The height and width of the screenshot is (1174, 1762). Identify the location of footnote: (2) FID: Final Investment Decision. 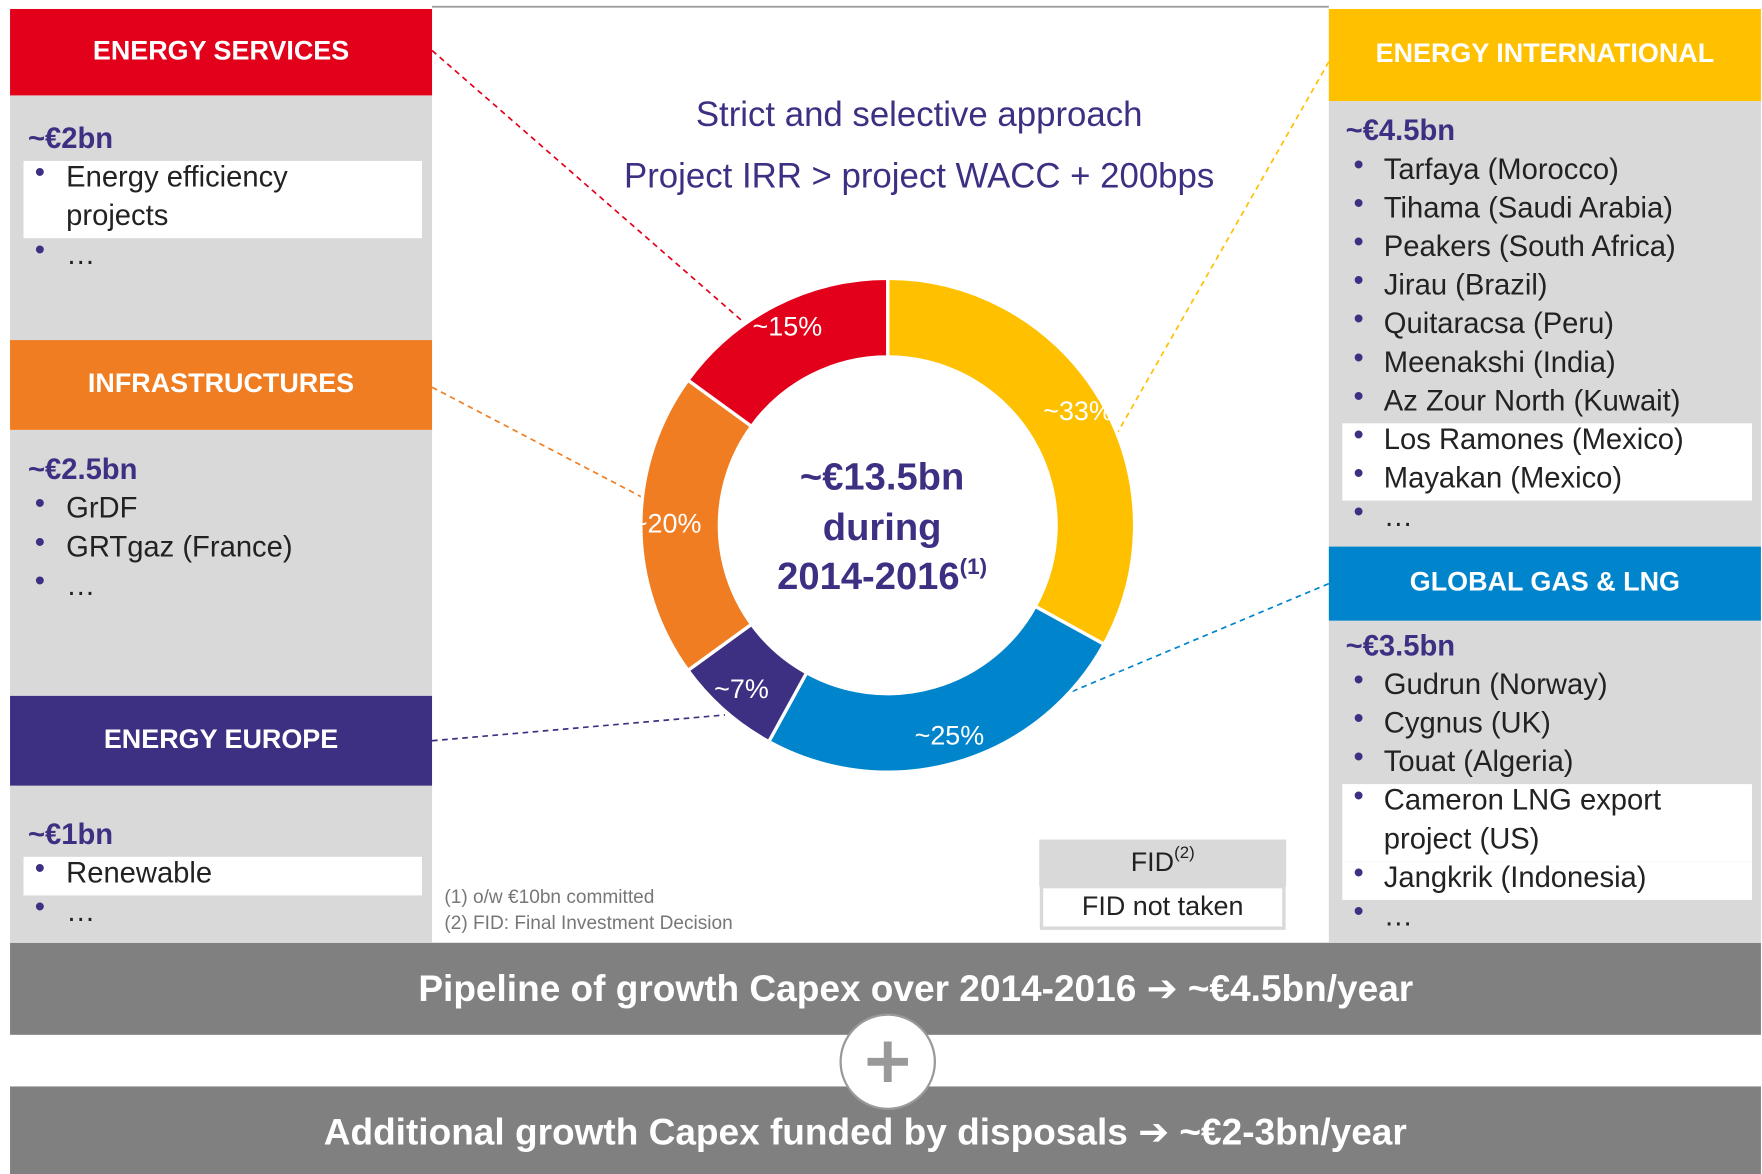
(588, 923).